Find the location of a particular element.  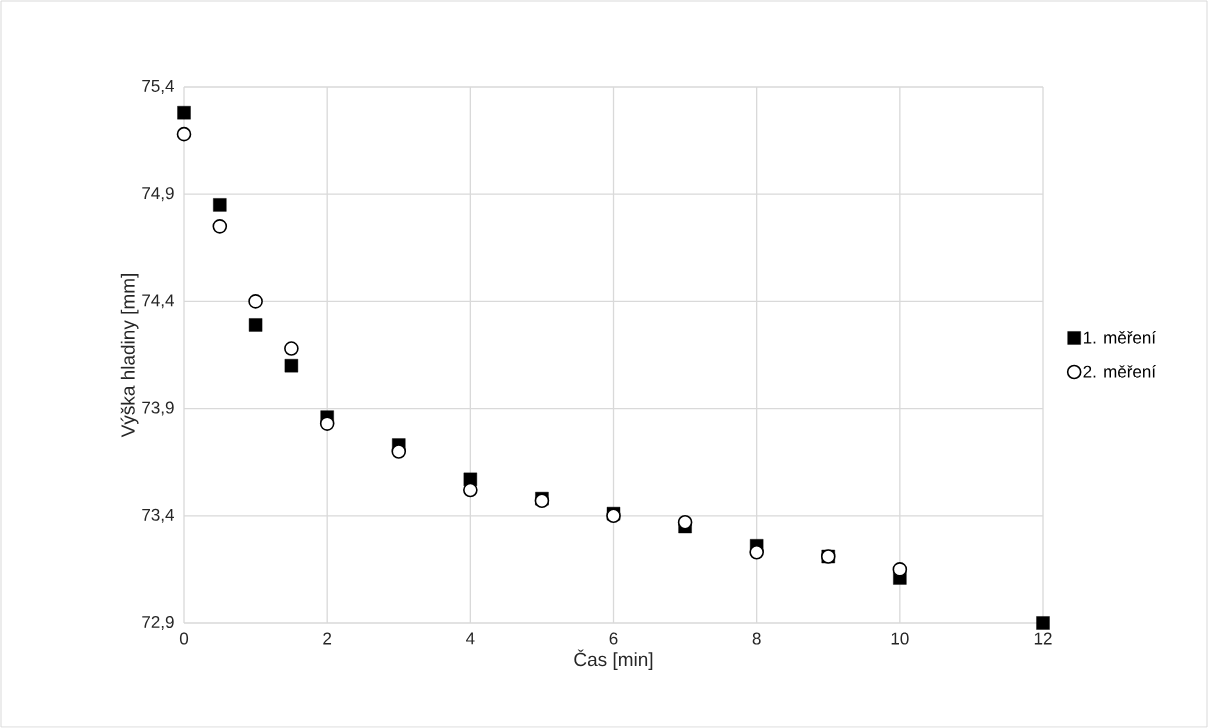

x-tick-label: 8 is located at coordinates (756, 638).